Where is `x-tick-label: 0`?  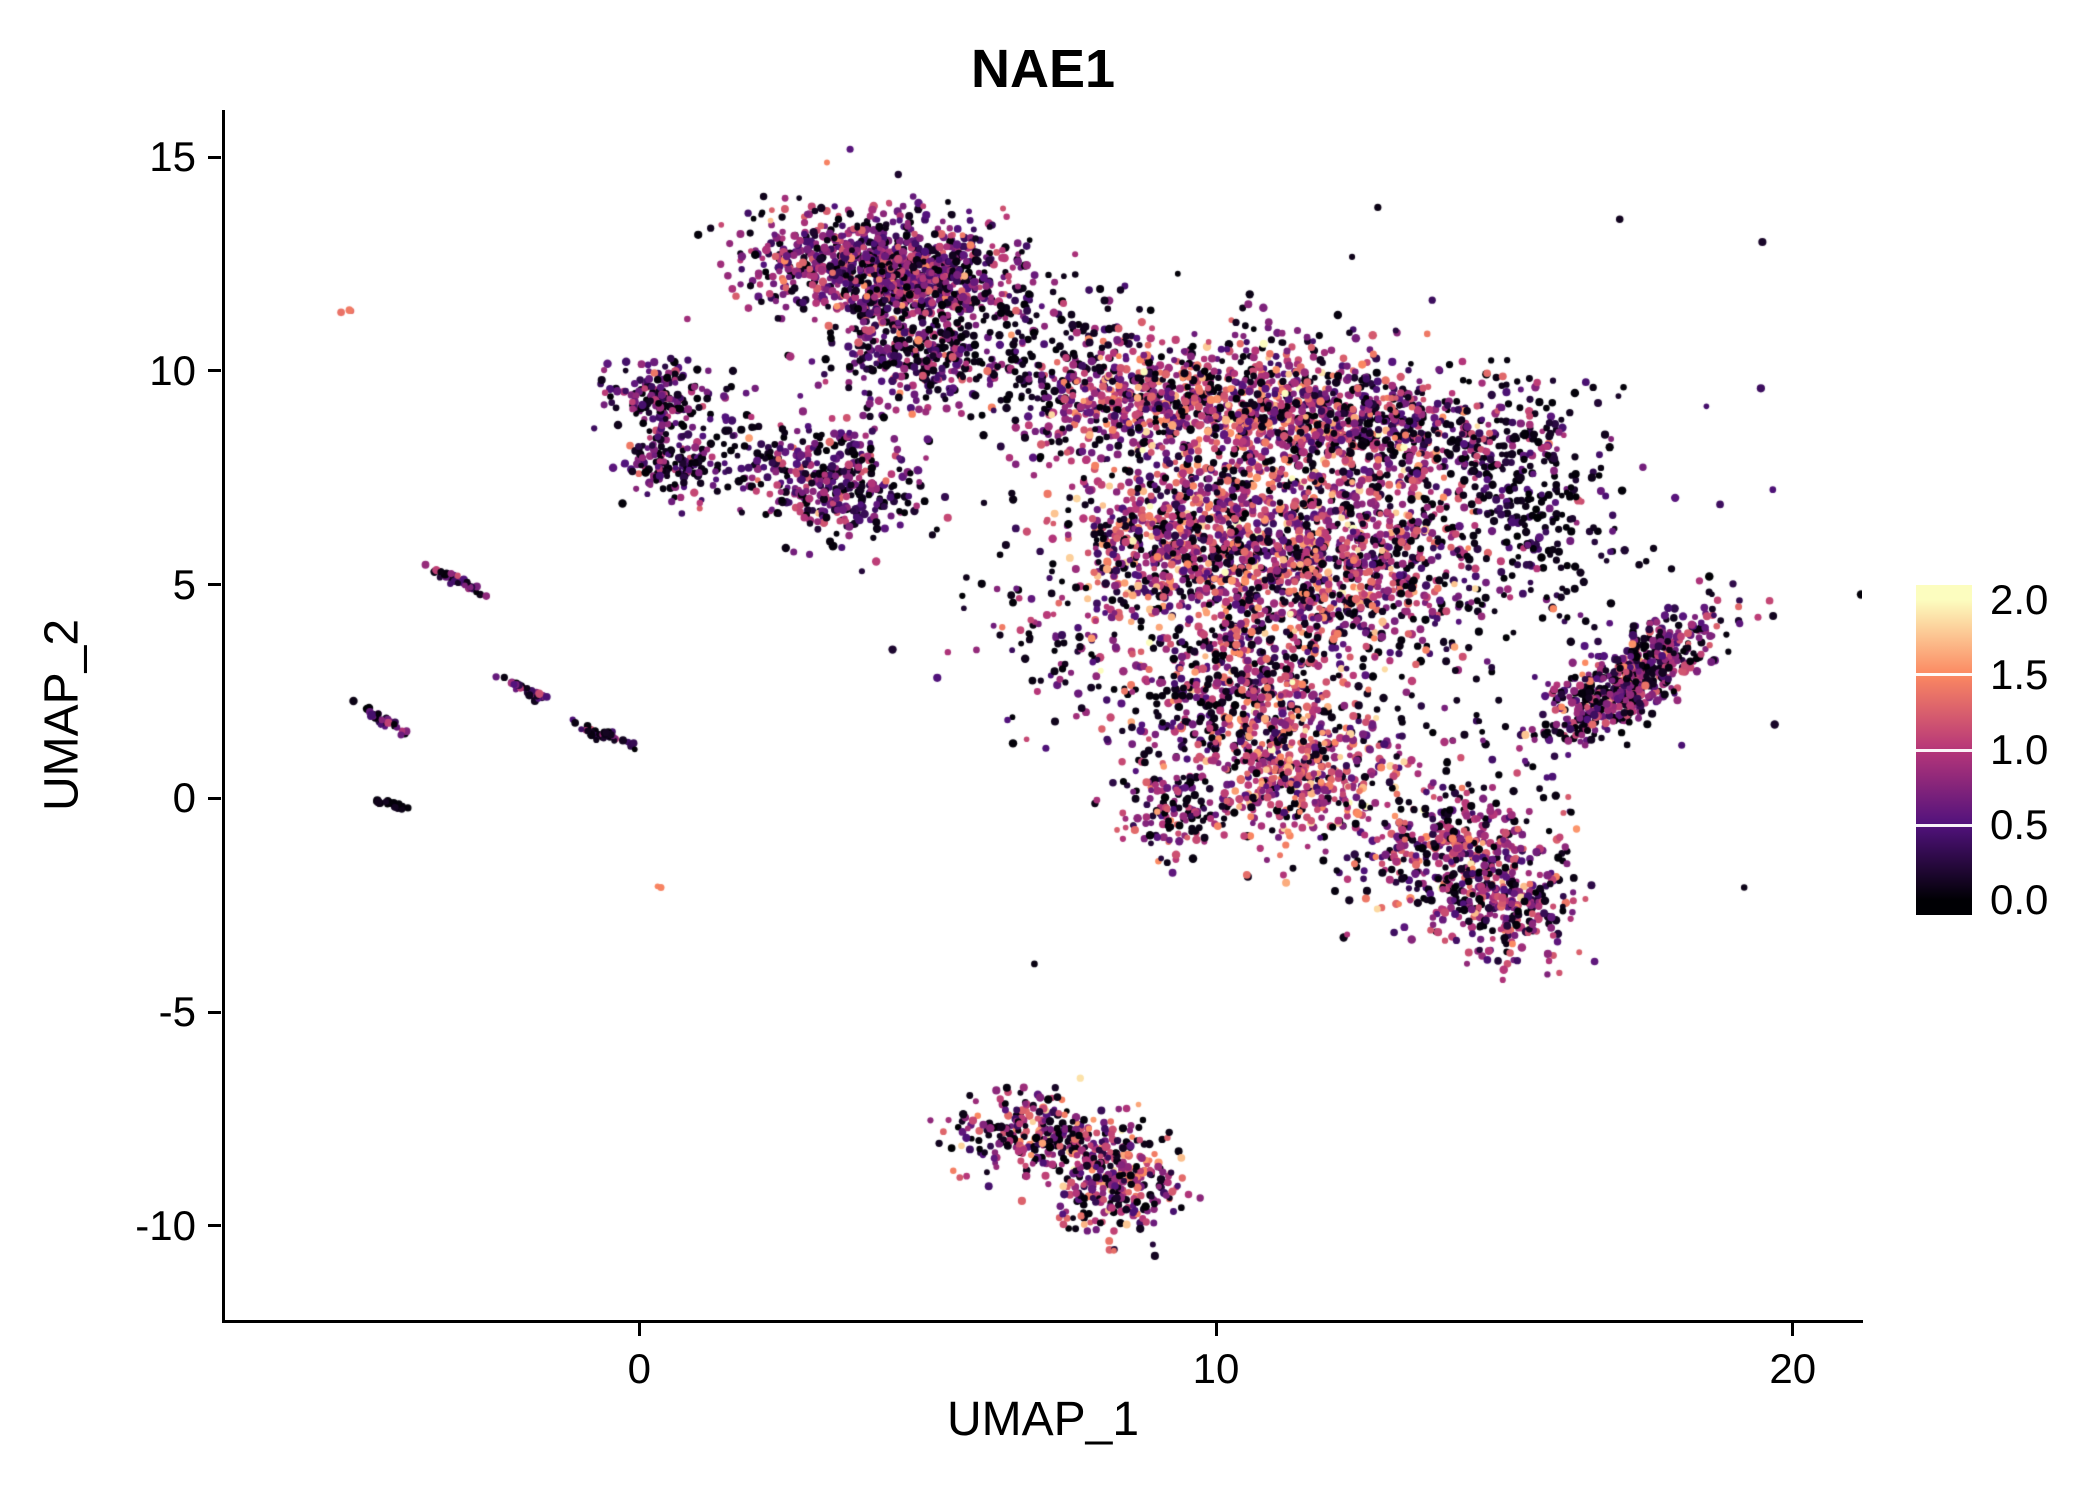 x-tick-label: 0 is located at coordinates (639, 1368).